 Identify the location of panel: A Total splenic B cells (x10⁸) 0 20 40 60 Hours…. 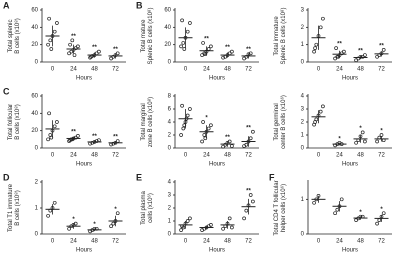
(64, 41).